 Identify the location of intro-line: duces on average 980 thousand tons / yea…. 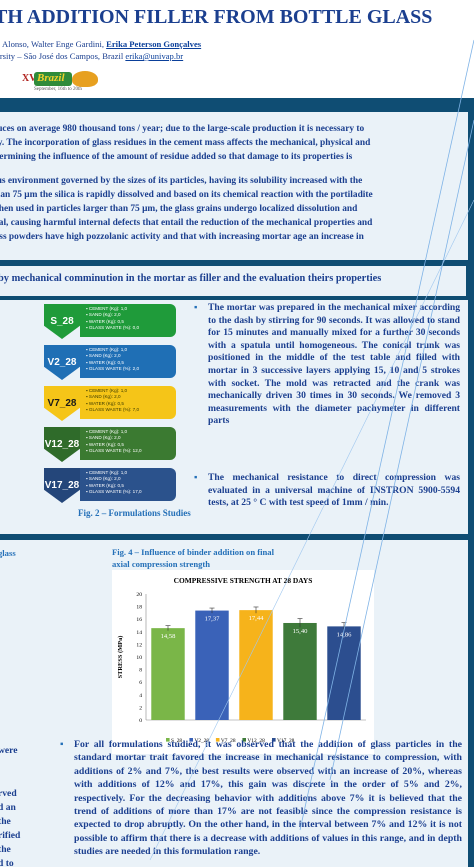
(182, 129).